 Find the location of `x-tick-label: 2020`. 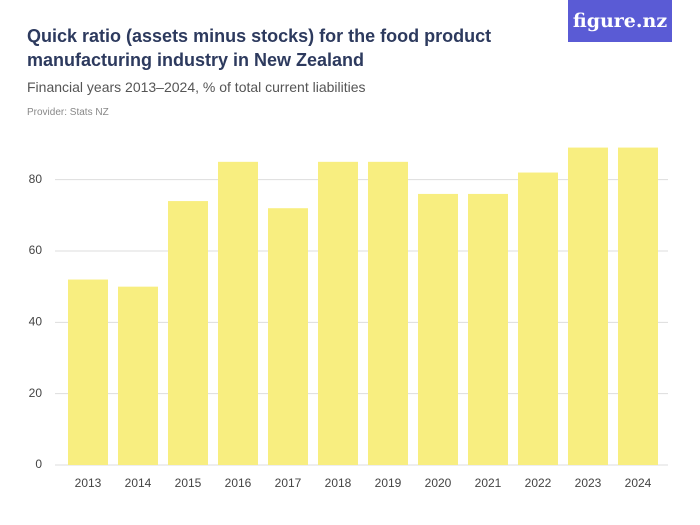

x-tick-label: 2020 is located at coordinates (438, 483).